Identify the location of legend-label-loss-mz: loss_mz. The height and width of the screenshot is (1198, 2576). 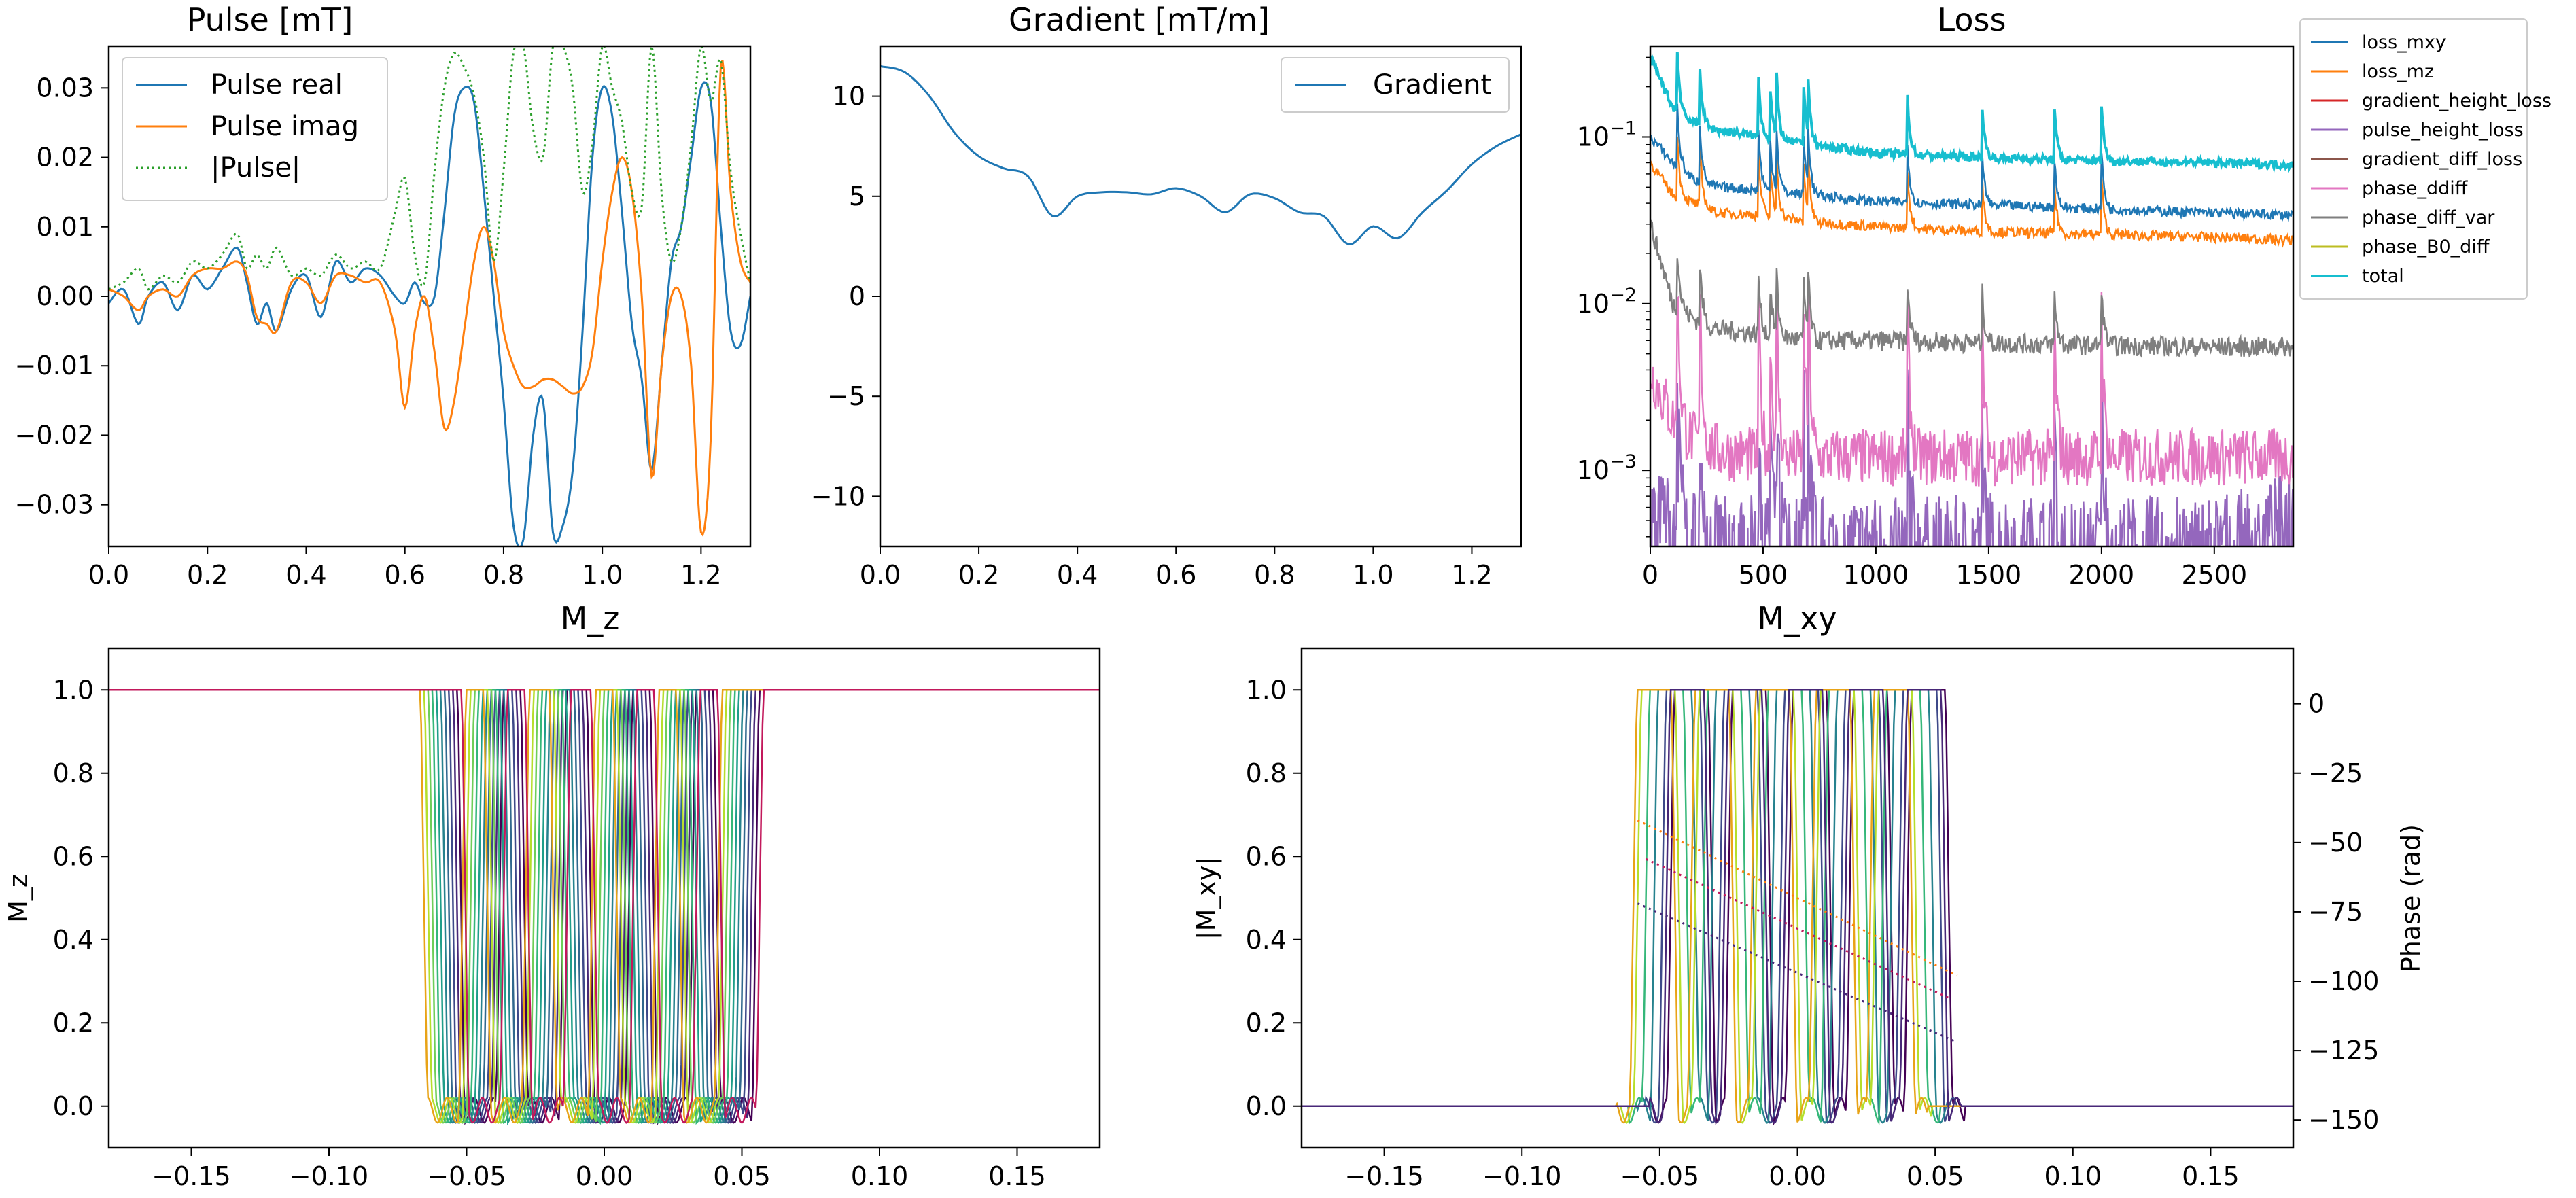
(2398, 71).